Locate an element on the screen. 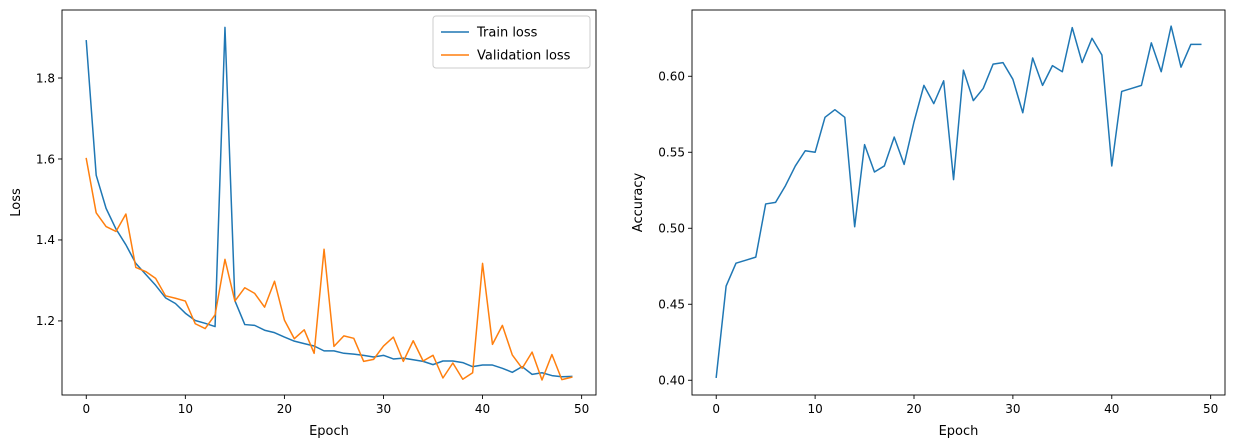 The height and width of the screenshot is (448, 1233). accuracy-x-tick-label-2: 20 is located at coordinates (913, 409).